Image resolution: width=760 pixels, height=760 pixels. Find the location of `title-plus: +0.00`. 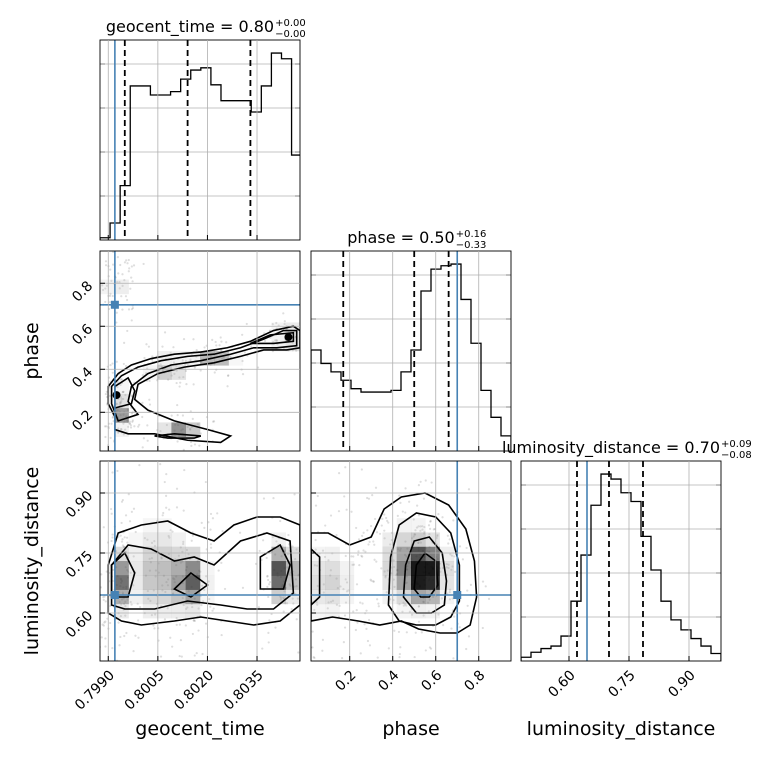

title-plus: +0.00 is located at coordinates (290, 23).